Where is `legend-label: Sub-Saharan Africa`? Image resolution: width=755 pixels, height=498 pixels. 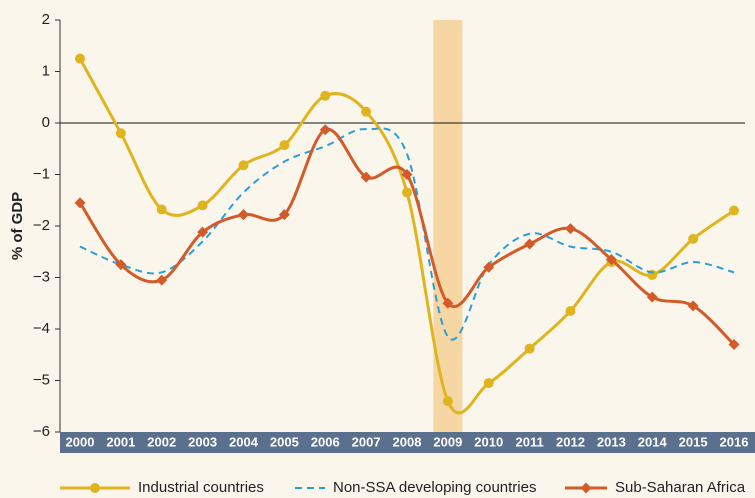
legend-label: Sub-Saharan Africa is located at coordinates (680, 487).